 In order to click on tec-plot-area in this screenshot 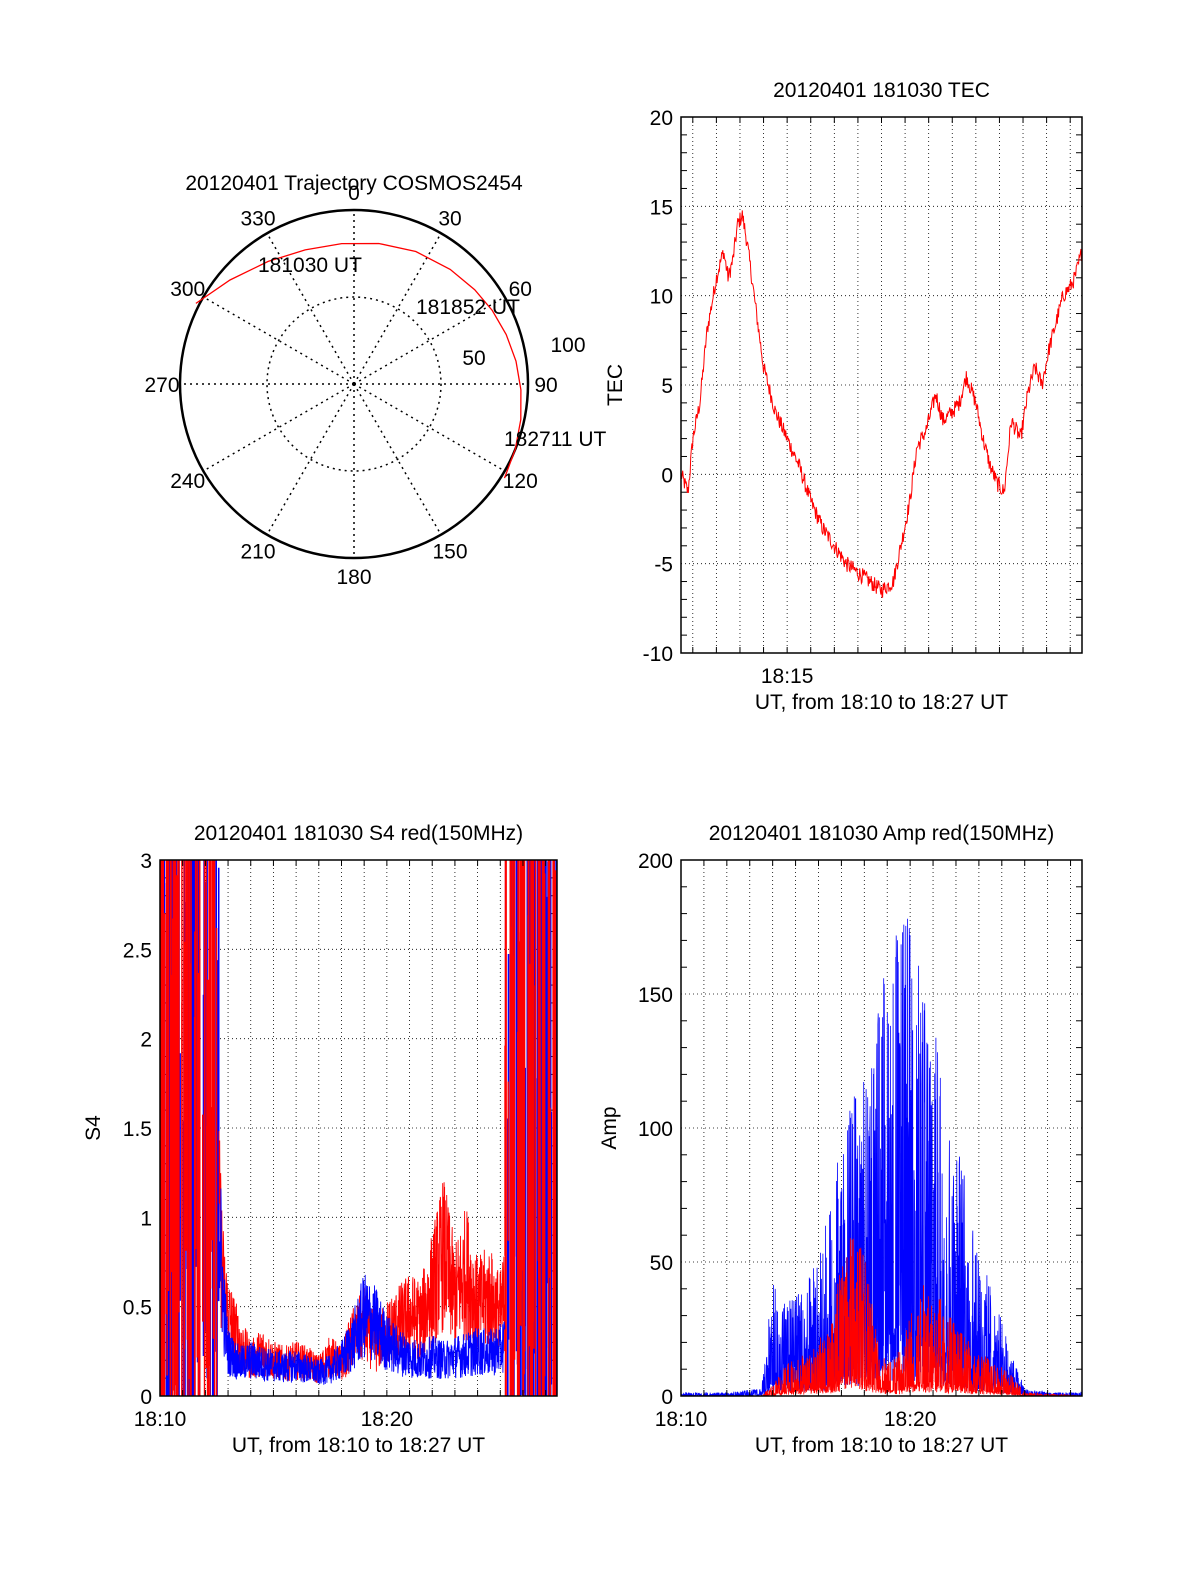, I will do `click(881, 404)`.